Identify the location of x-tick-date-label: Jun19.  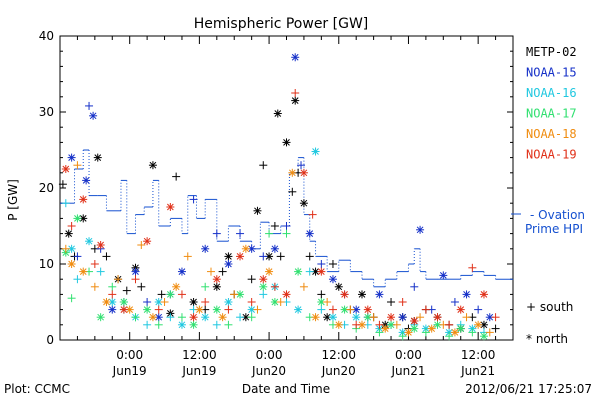
(198, 371).